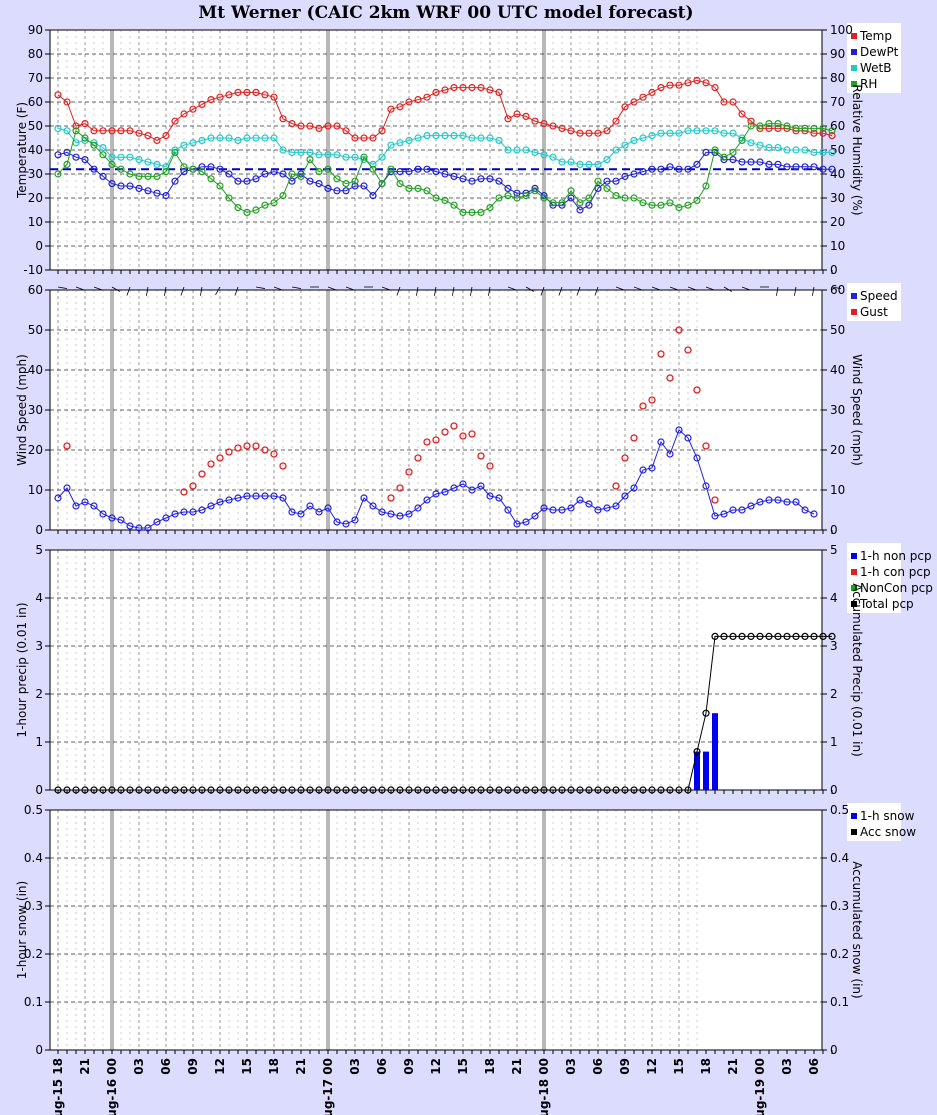 This screenshot has height=1115, width=937. What do you see at coordinates (839, 906) in the screenshot?
I see `y2-tick-label: 0.3` at bounding box center [839, 906].